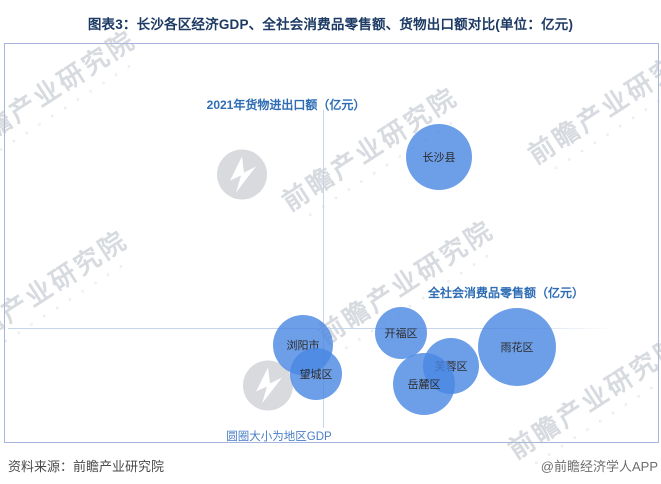  I want to click on bubble-label: 岳麓区, so click(424, 385).